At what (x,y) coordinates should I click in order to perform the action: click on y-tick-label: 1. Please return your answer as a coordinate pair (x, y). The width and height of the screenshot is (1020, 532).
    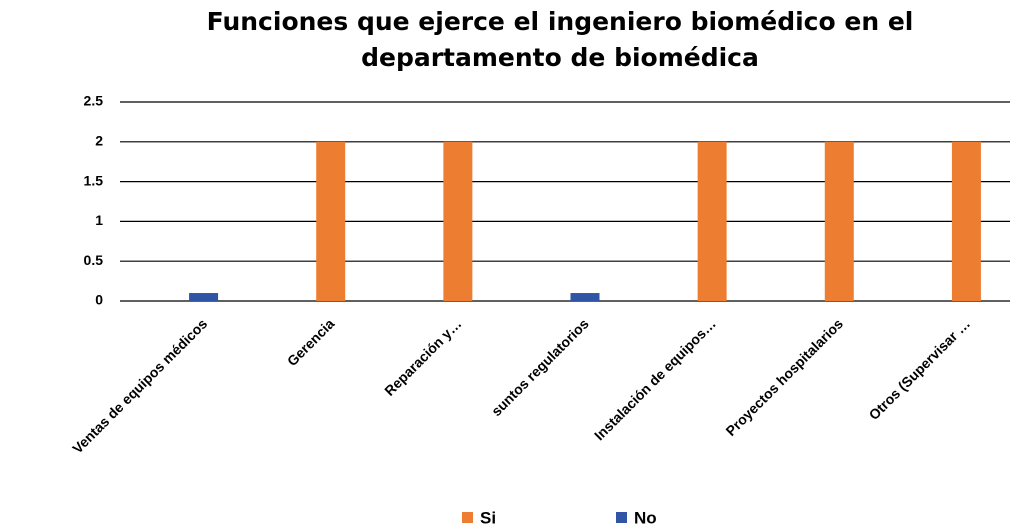
    Looking at the image, I should click on (99, 220).